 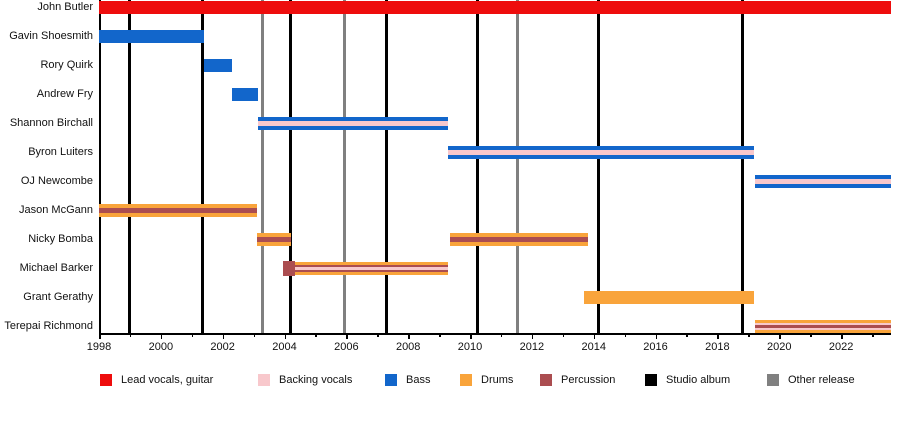 What do you see at coordinates (56, 181) in the screenshot?
I see `row-label: OJ Newcombe` at bounding box center [56, 181].